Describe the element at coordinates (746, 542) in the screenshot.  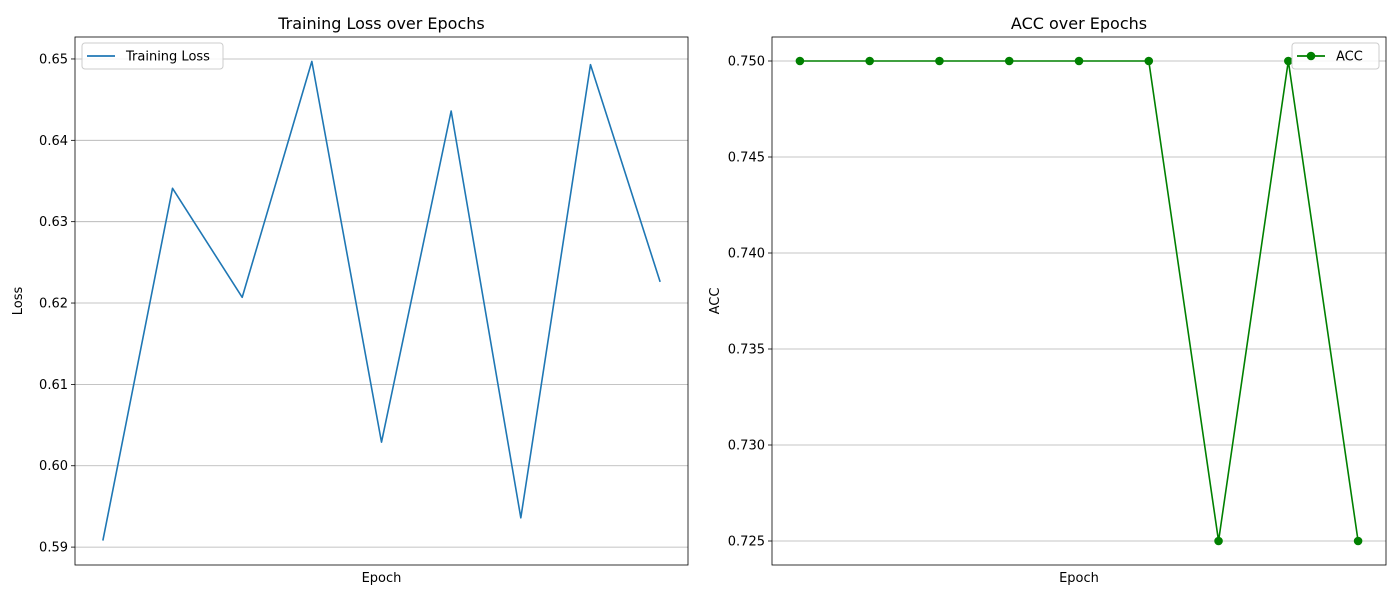
I see `y-tick-label: 0.725` at that location.